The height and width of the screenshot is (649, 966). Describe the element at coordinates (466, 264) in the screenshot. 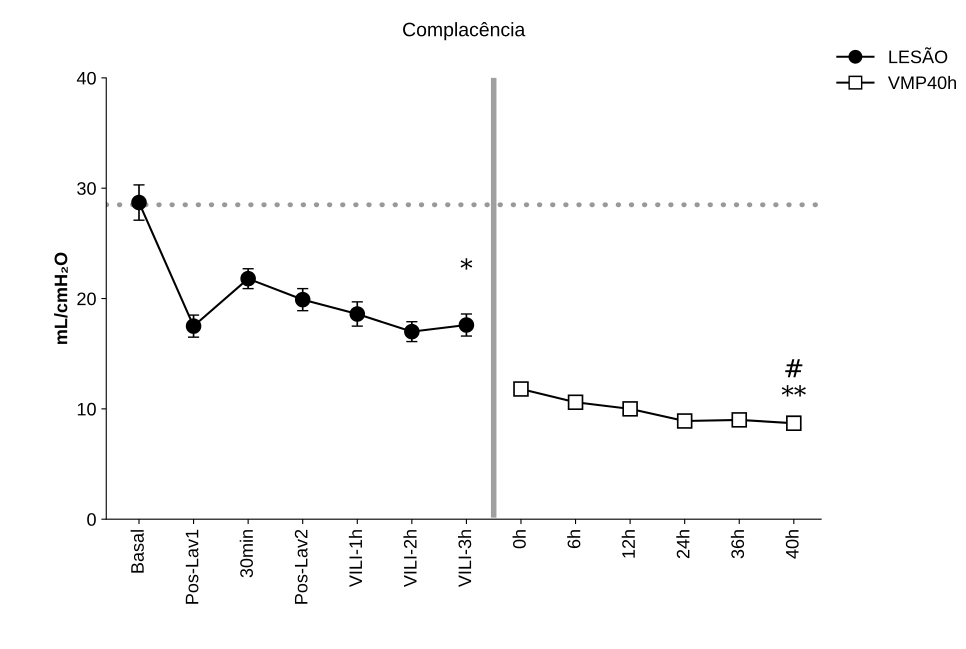

I see `annotation: *` at that location.